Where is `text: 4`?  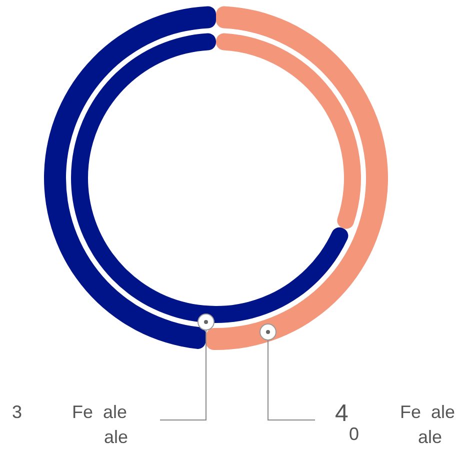 text: 4 is located at coordinates (341, 414).